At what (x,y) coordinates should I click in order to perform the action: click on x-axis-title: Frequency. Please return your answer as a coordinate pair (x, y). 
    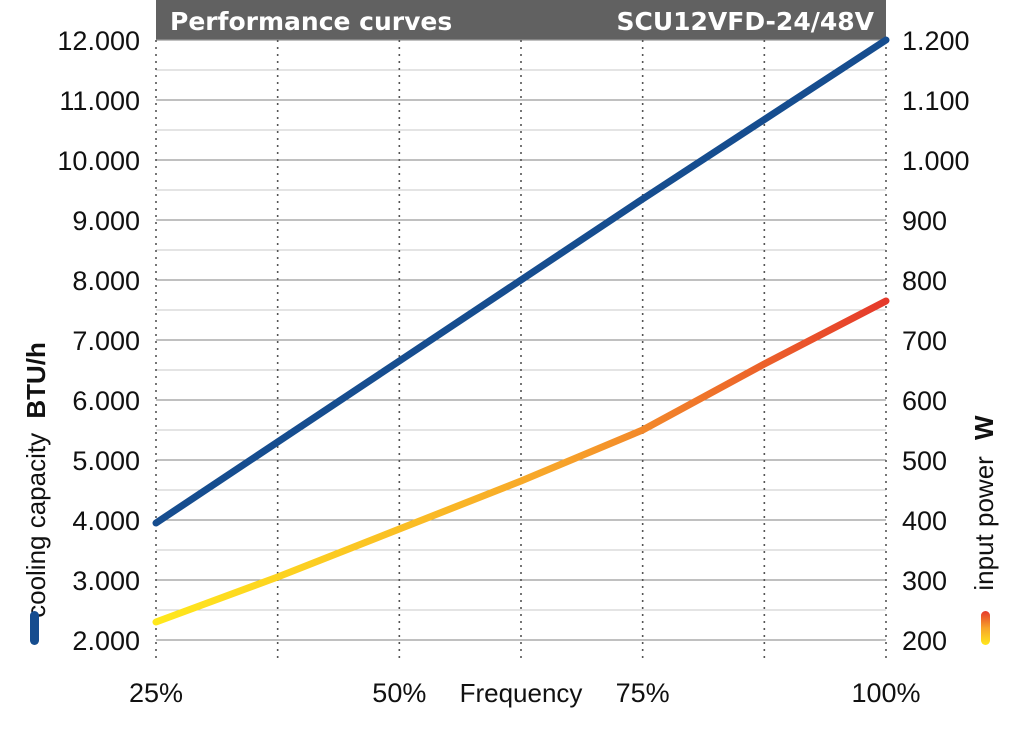
    Looking at the image, I should click on (521, 693).